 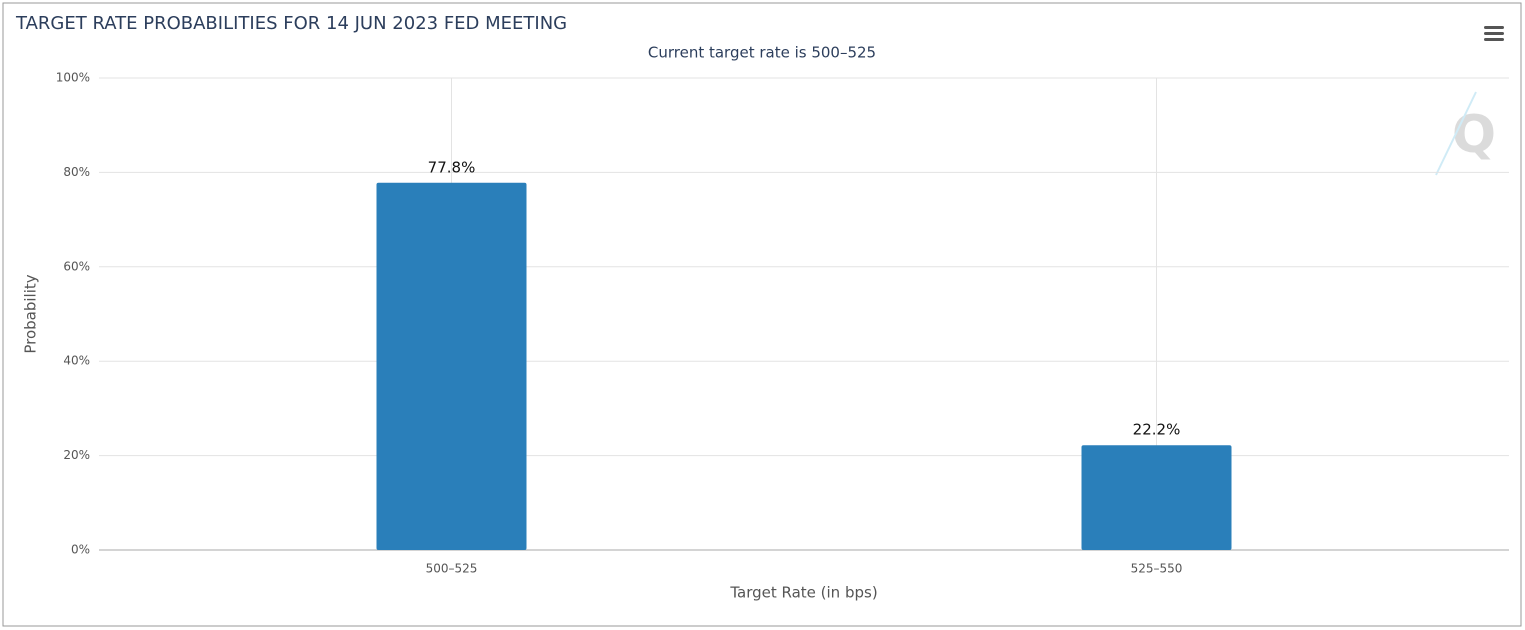 What do you see at coordinates (762, 53) in the screenshot?
I see `chart-subtitle: Current target rate is 500–525` at bounding box center [762, 53].